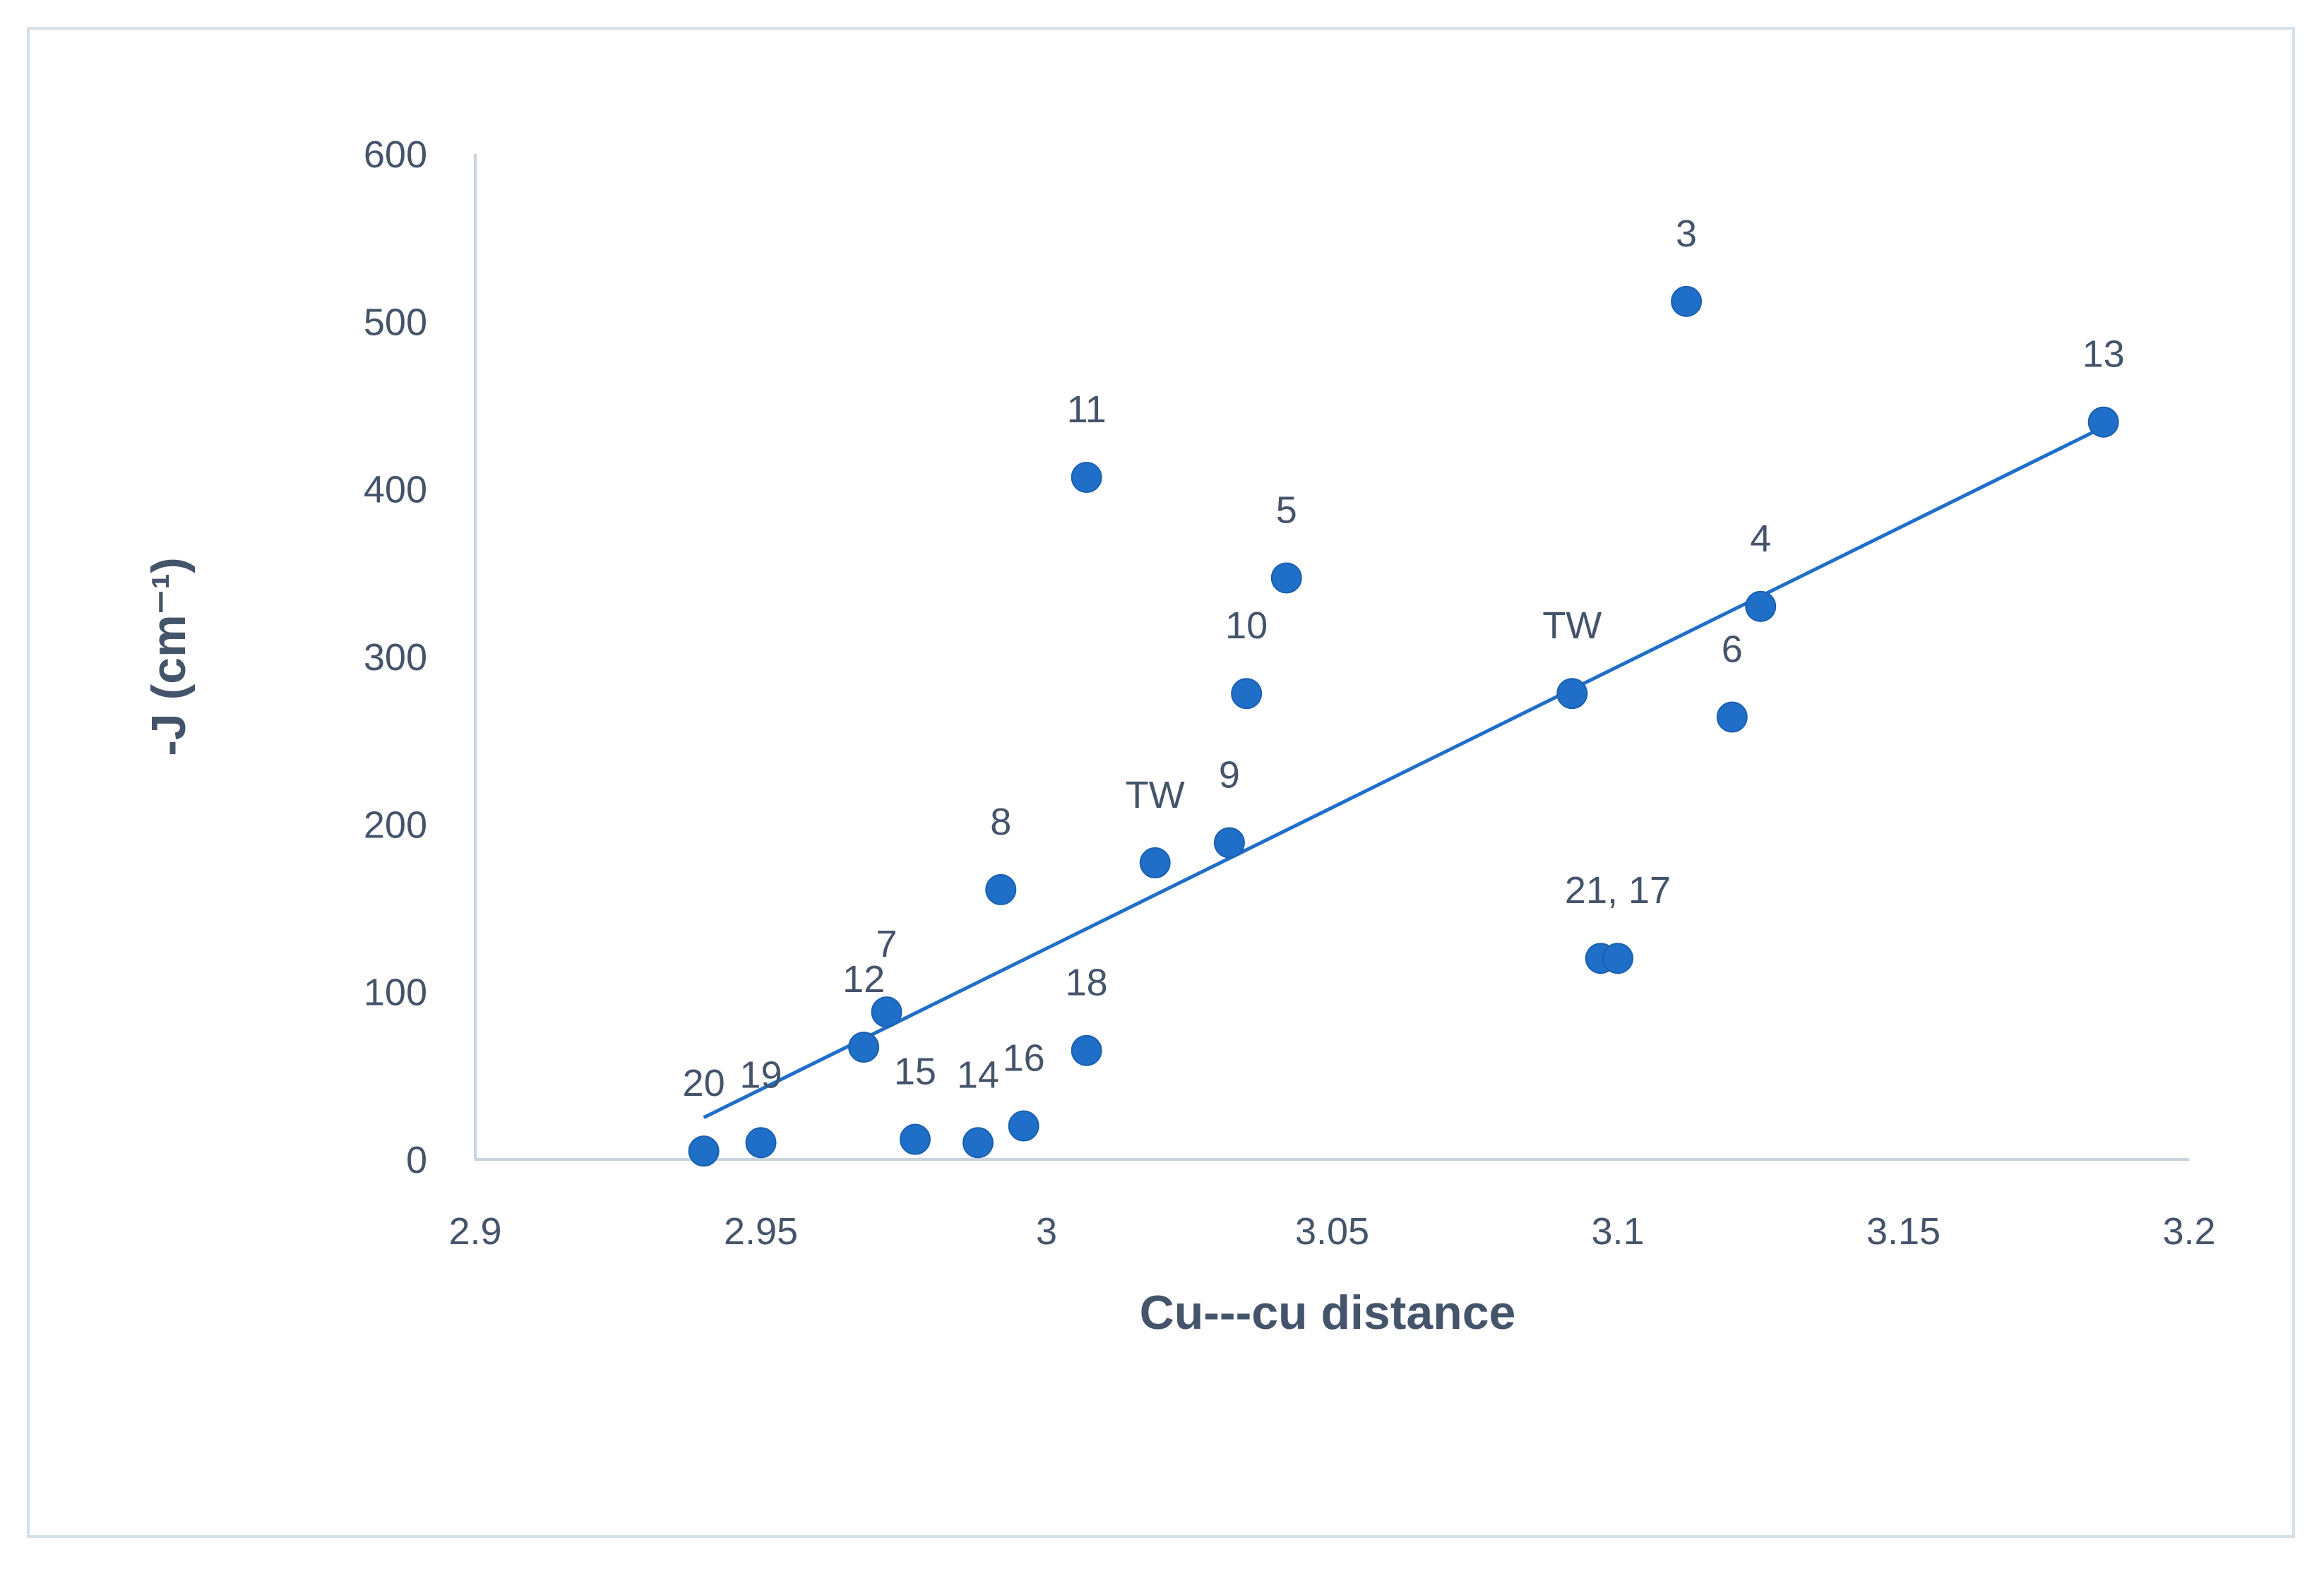 This screenshot has height=1569, width=2324. What do you see at coordinates (704, 1083) in the screenshot?
I see `data-point-label: 20` at bounding box center [704, 1083].